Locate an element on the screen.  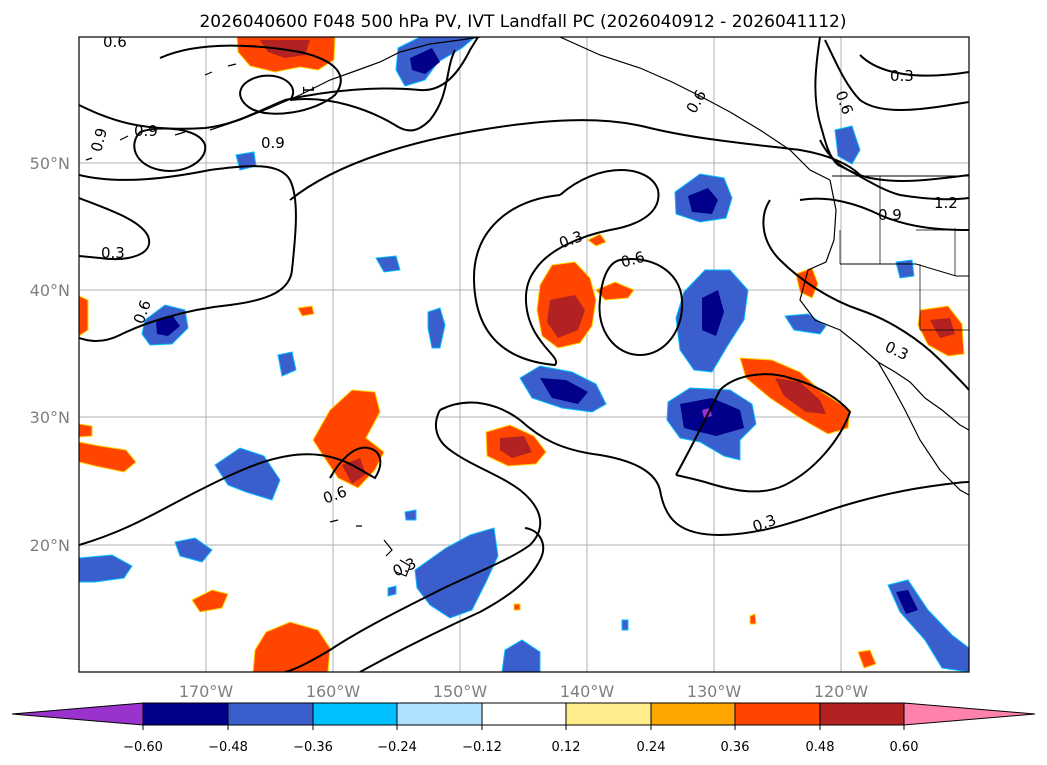
warm-blob-far-south-east is located at coordinates (867, 659).